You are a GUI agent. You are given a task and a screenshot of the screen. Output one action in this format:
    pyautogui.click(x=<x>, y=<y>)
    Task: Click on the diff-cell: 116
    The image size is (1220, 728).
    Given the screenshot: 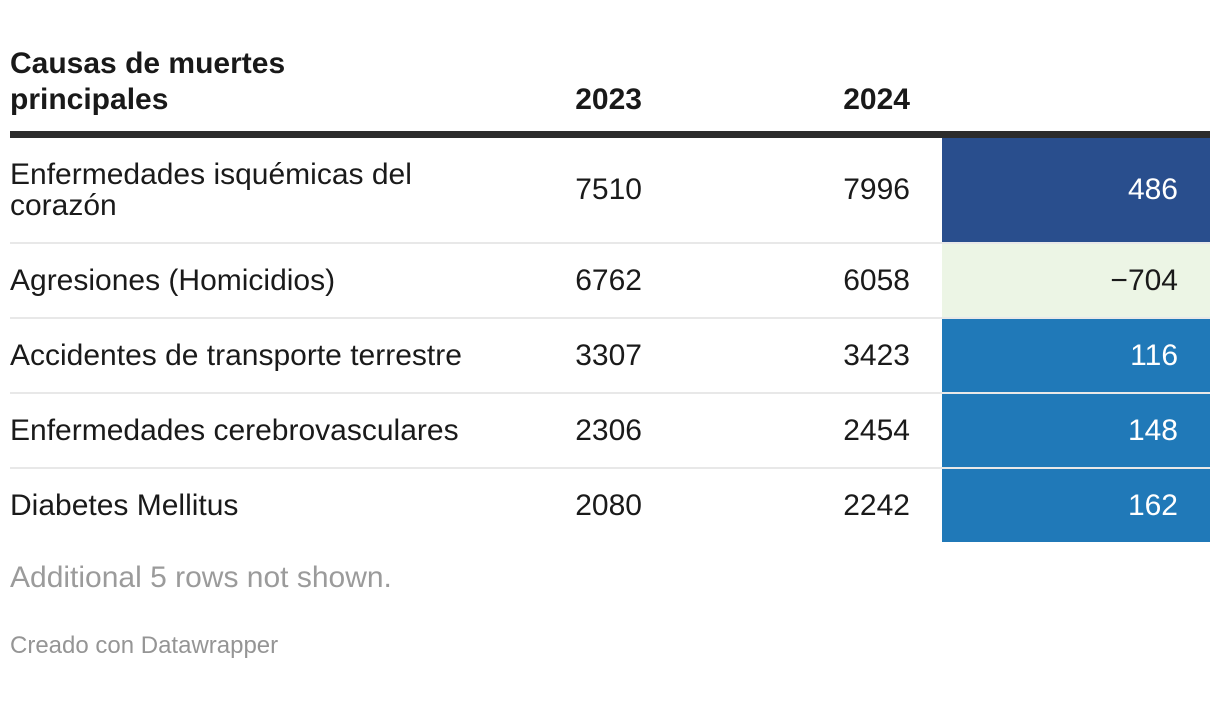 What is the action you would take?
    pyautogui.click(x=1076, y=355)
    